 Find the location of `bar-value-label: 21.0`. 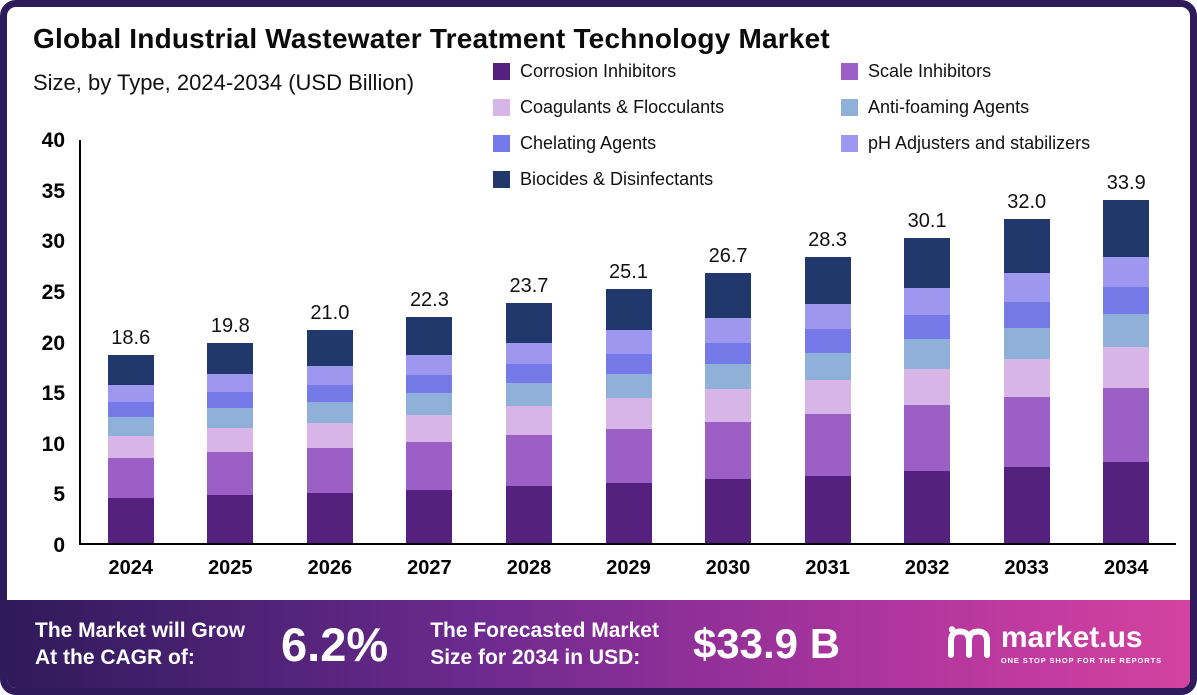

bar-value-label: 21.0 is located at coordinates (330, 313).